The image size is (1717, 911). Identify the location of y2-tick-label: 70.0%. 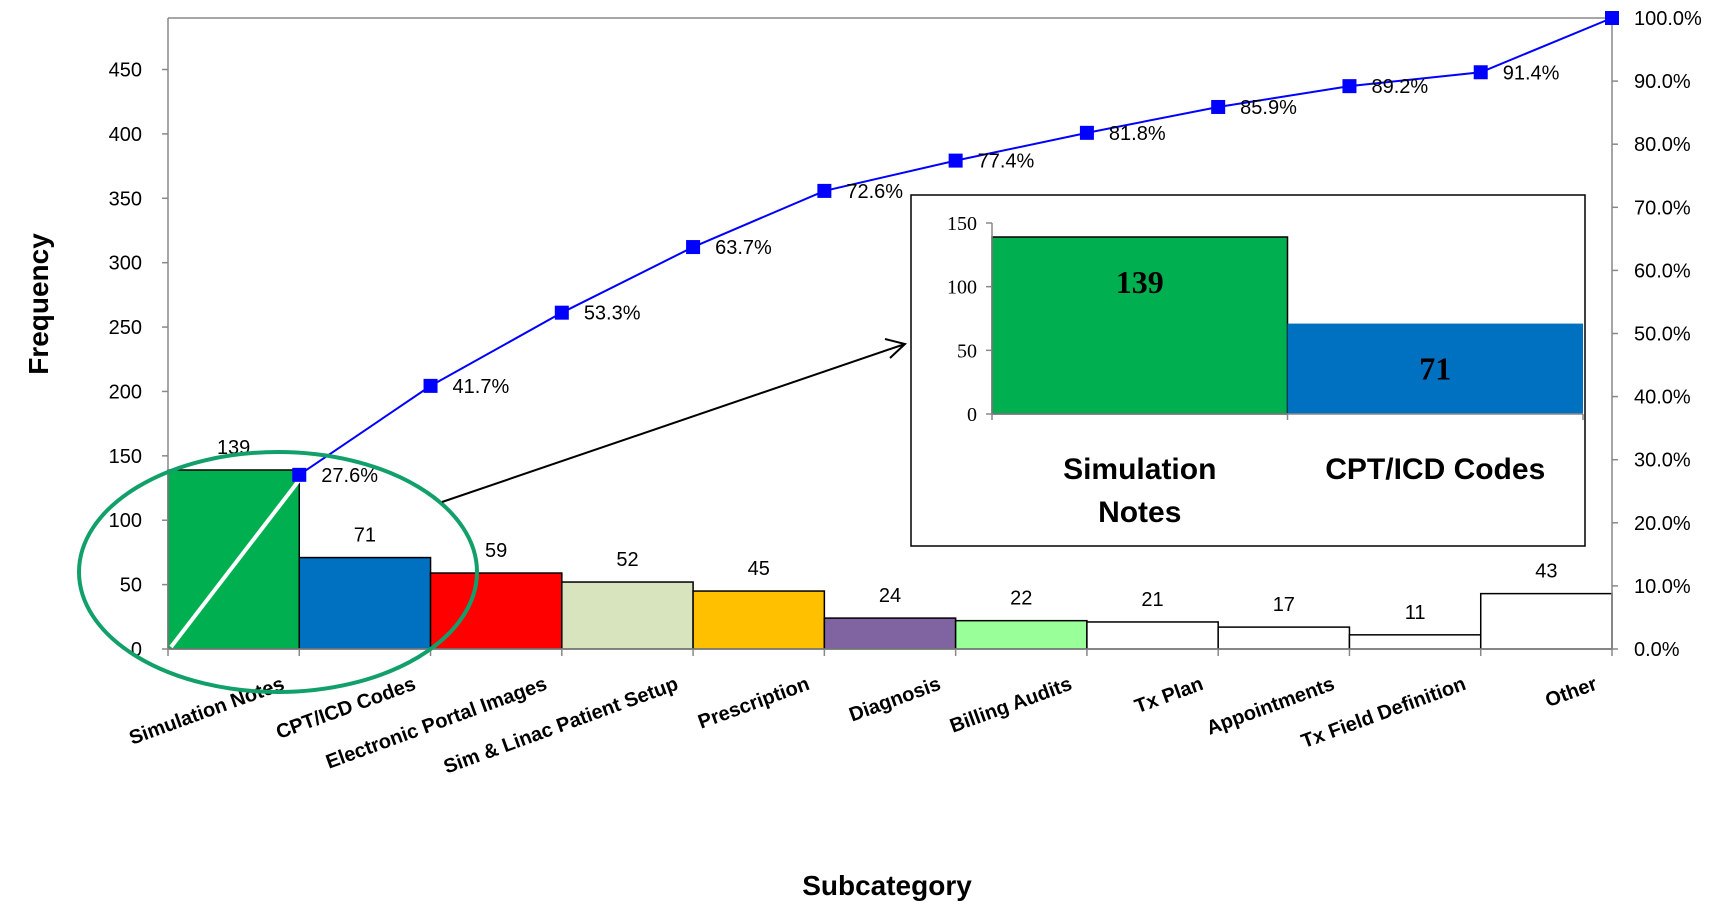
(1662, 208).